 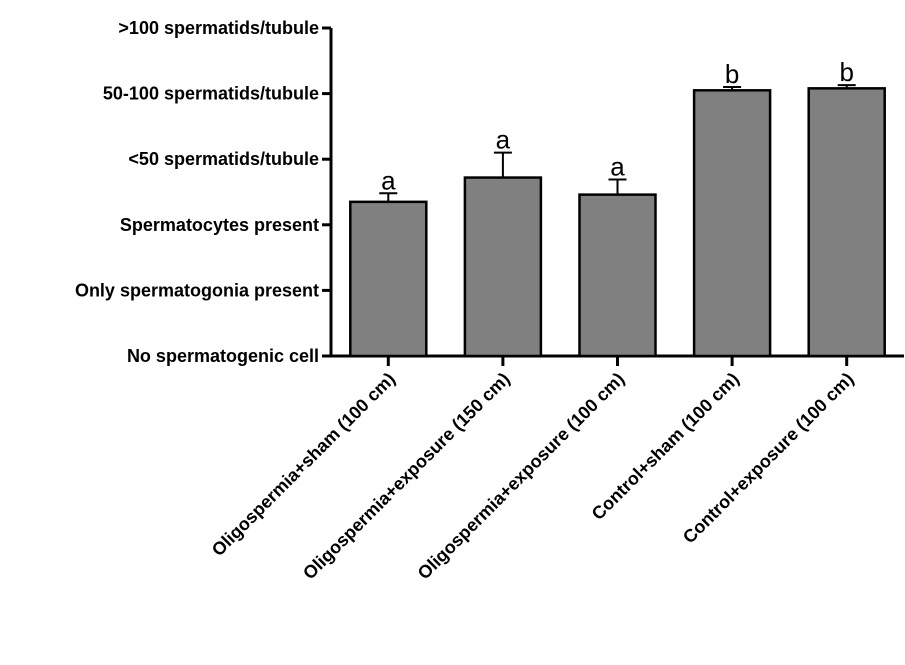 I want to click on x-tick-label: Oligospermia+sham (100 cm), so click(x=303, y=464).